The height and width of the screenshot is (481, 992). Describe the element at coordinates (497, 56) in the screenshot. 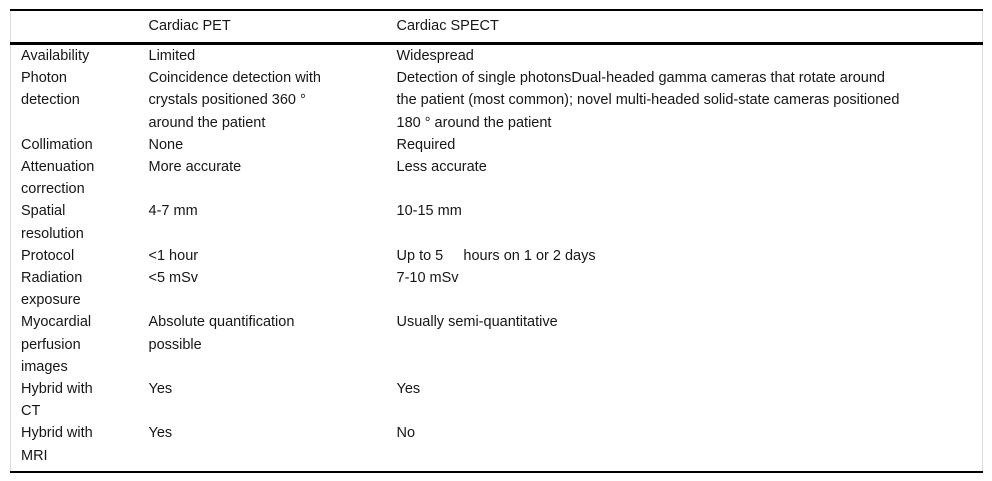

I see `table-row-availability: Availability Limited Widespread` at that location.